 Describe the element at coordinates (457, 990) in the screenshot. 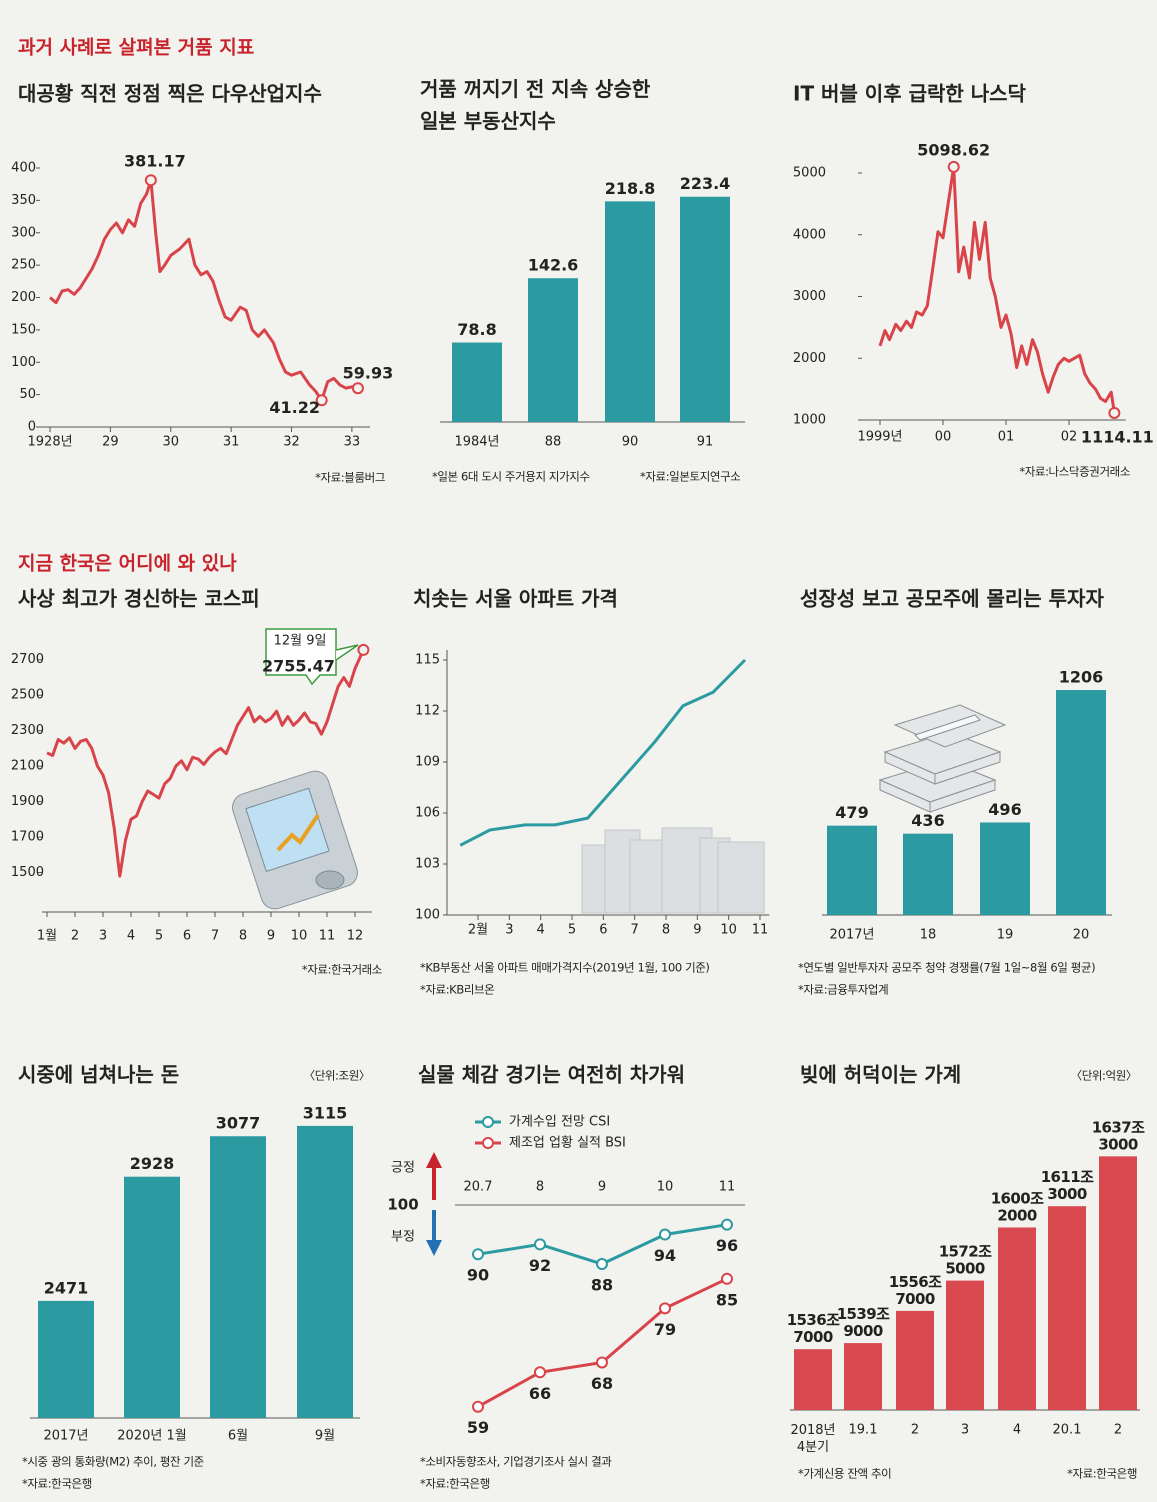

I see `source-note: *자료:KB리브온` at that location.